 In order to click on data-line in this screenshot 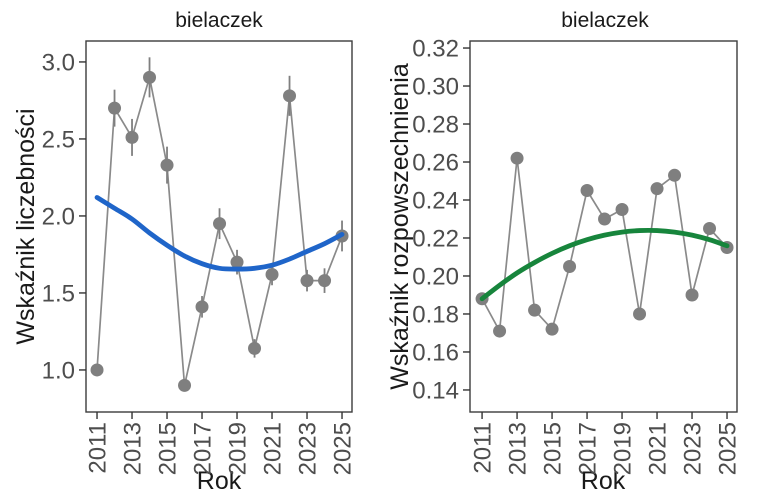, I will do `click(604, 246)`.